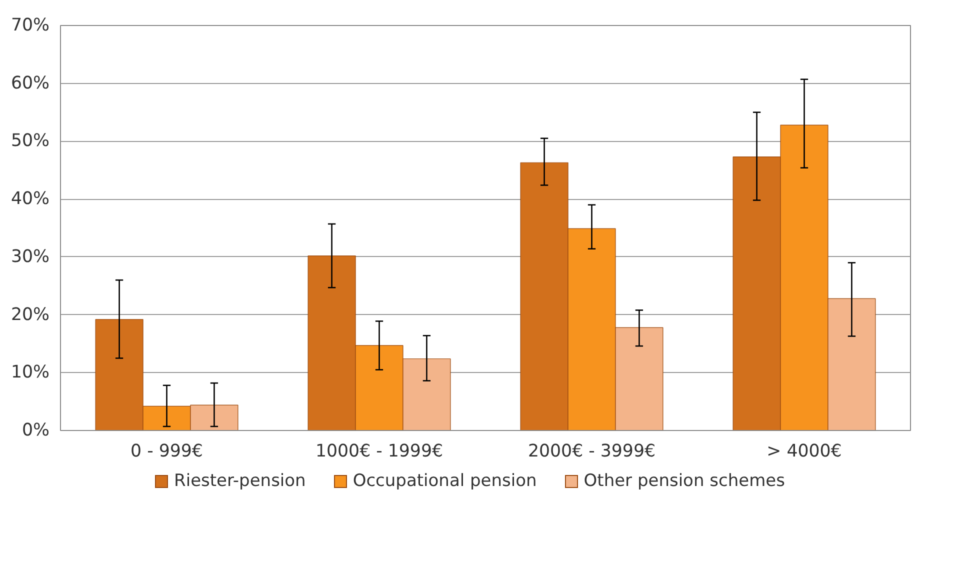 This screenshot has width=965, height=578. What do you see at coordinates (30, 372) in the screenshot?
I see `y-tick-label: 10%` at bounding box center [30, 372].